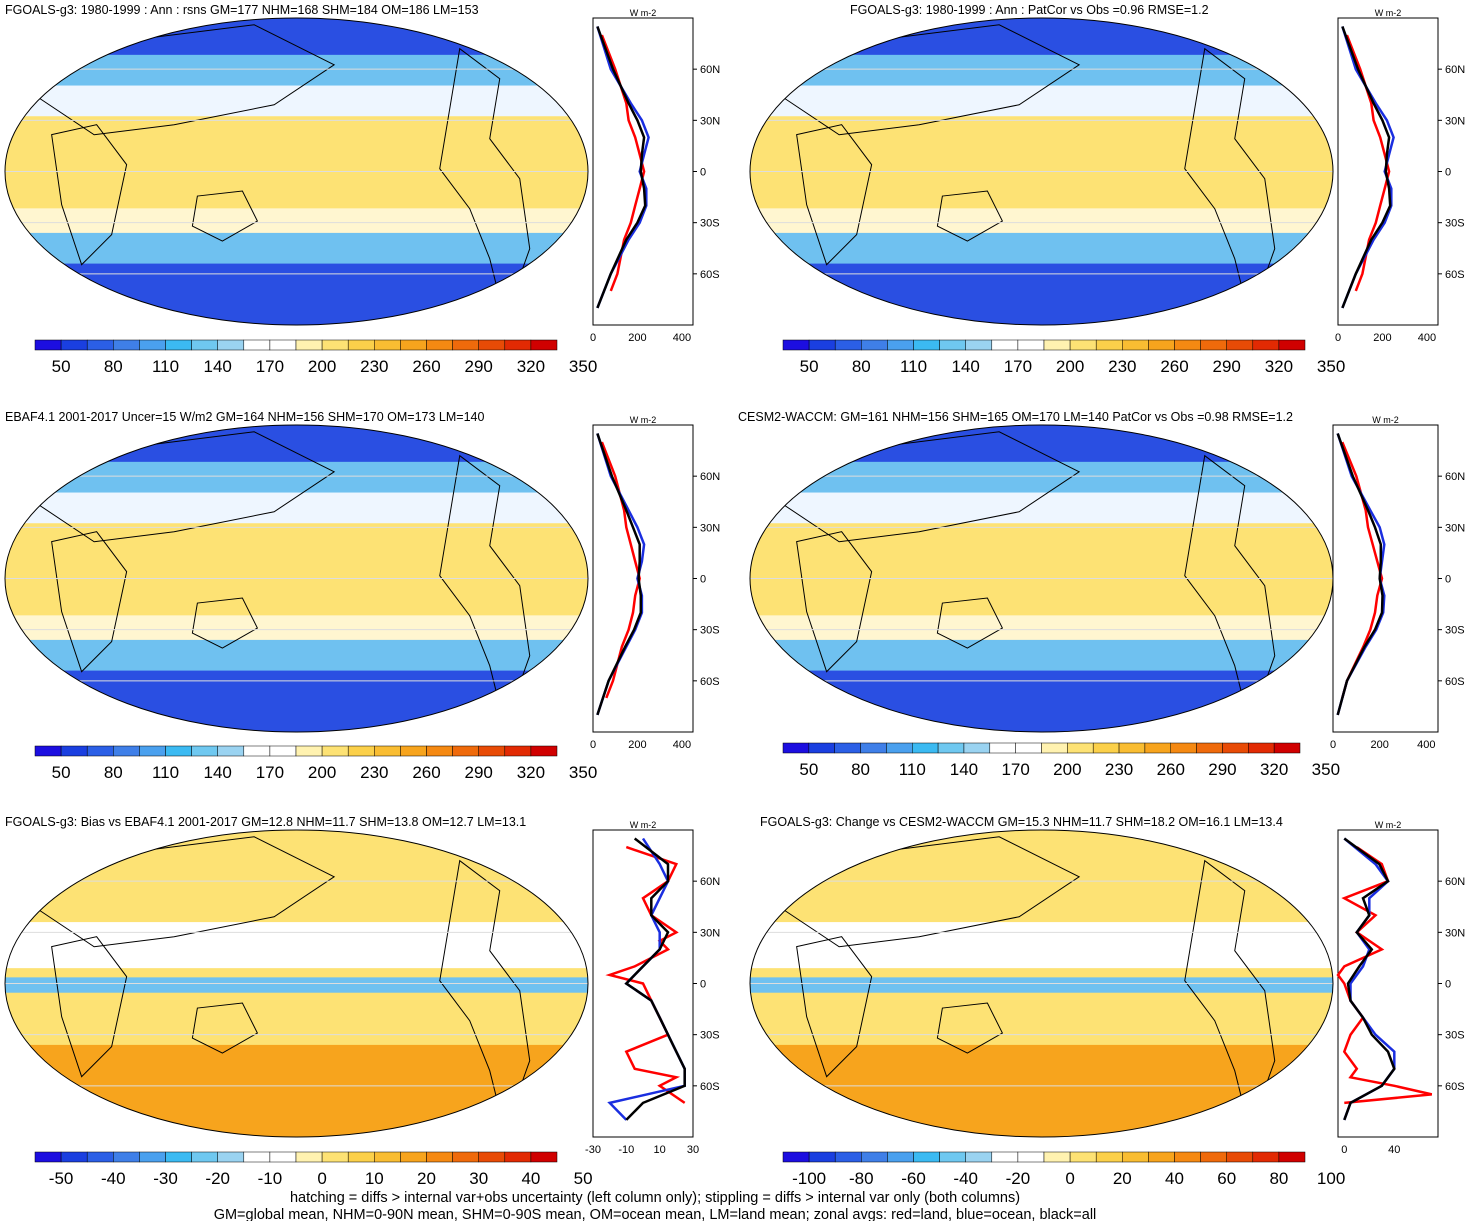 The height and width of the screenshot is (1221, 1483). What do you see at coordinates (61, 1178) in the screenshot?
I see `colorbar-label: -50` at bounding box center [61, 1178].